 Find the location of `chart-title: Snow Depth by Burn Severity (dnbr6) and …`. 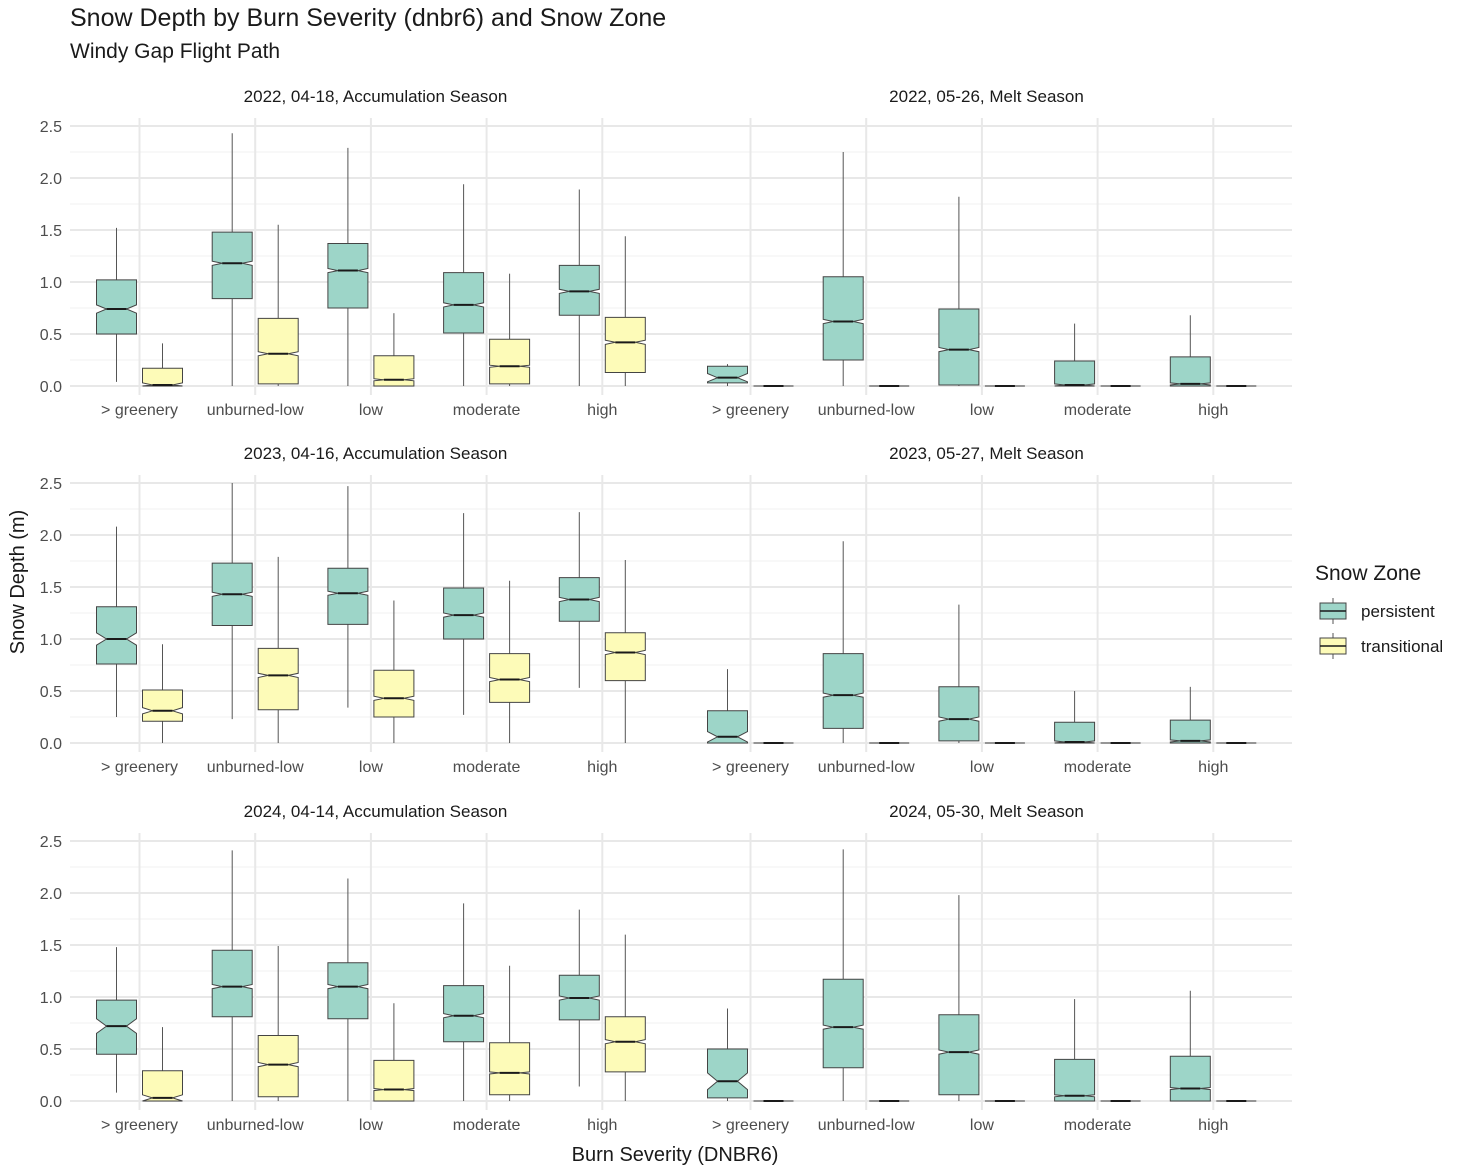

chart-title: Snow Depth by Burn Severity (dnbr6) and … is located at coordinates (368, 18).